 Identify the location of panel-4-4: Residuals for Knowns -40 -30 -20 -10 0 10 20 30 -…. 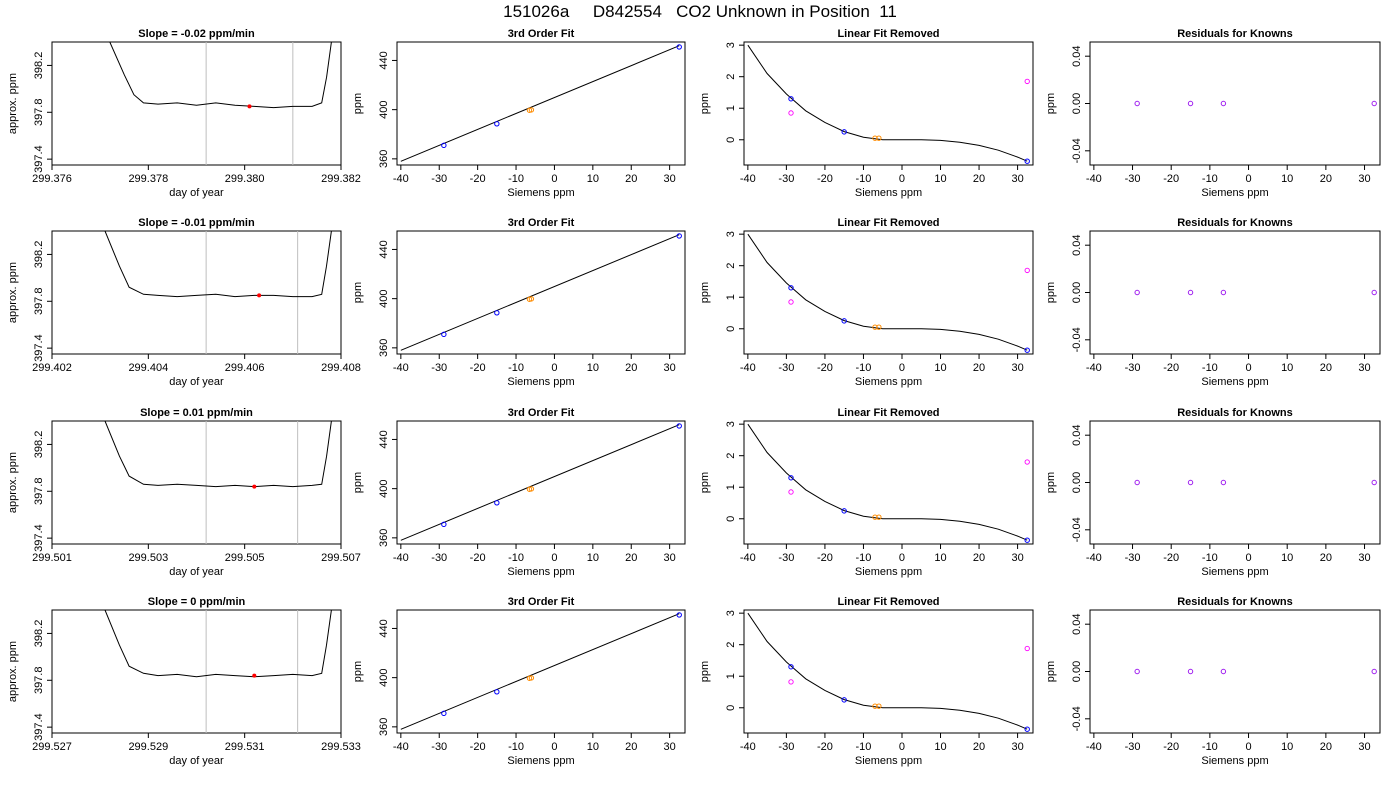
(1213, 681).